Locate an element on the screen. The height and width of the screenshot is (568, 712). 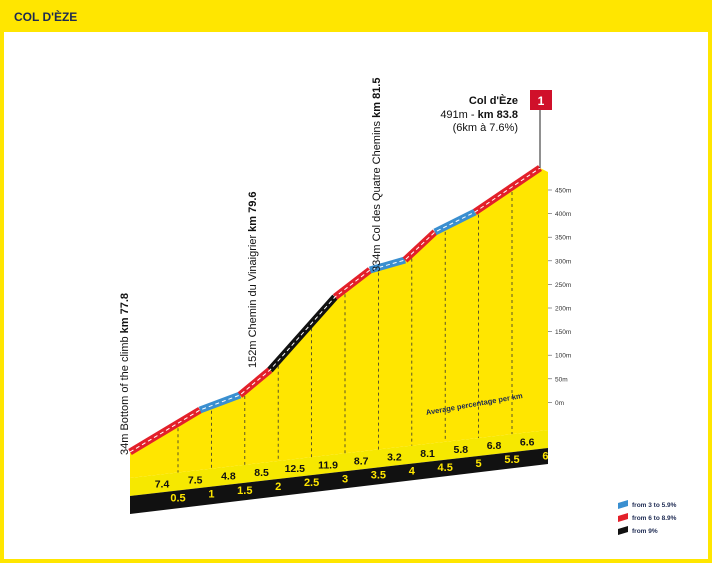
landmark-label: 334m Col des Quatre Chemins km 81.5 is located at coordinates (377, 175).